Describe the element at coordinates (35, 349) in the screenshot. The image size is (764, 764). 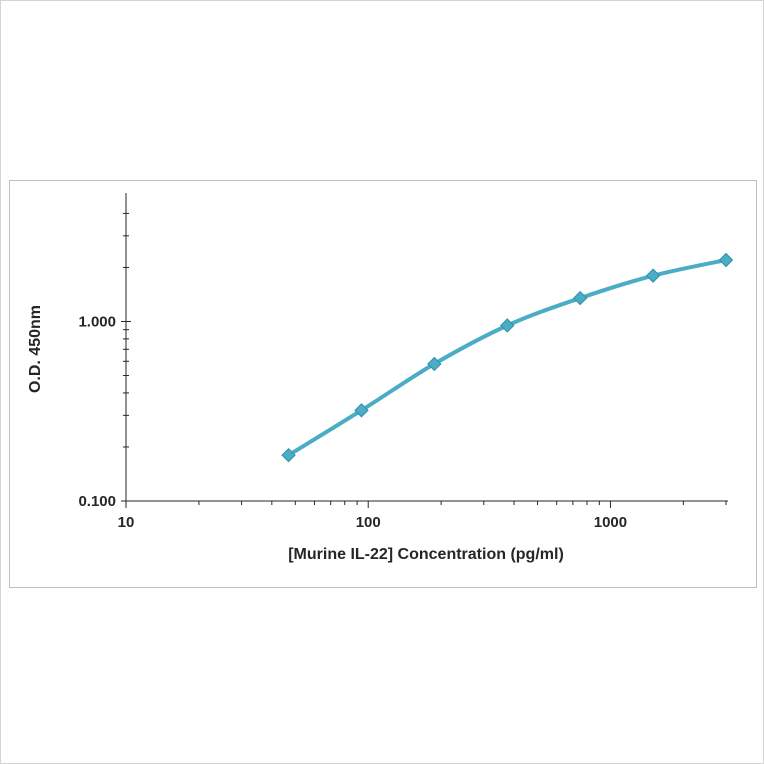
I see `y-axis-title: O.D. 450nm` at that location.